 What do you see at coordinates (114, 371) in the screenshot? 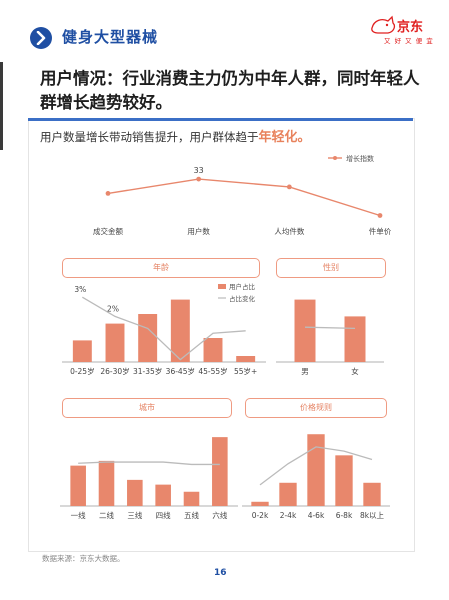
I see `age-x-tick-label: 26-30岁` at bounding box center [114, 371].